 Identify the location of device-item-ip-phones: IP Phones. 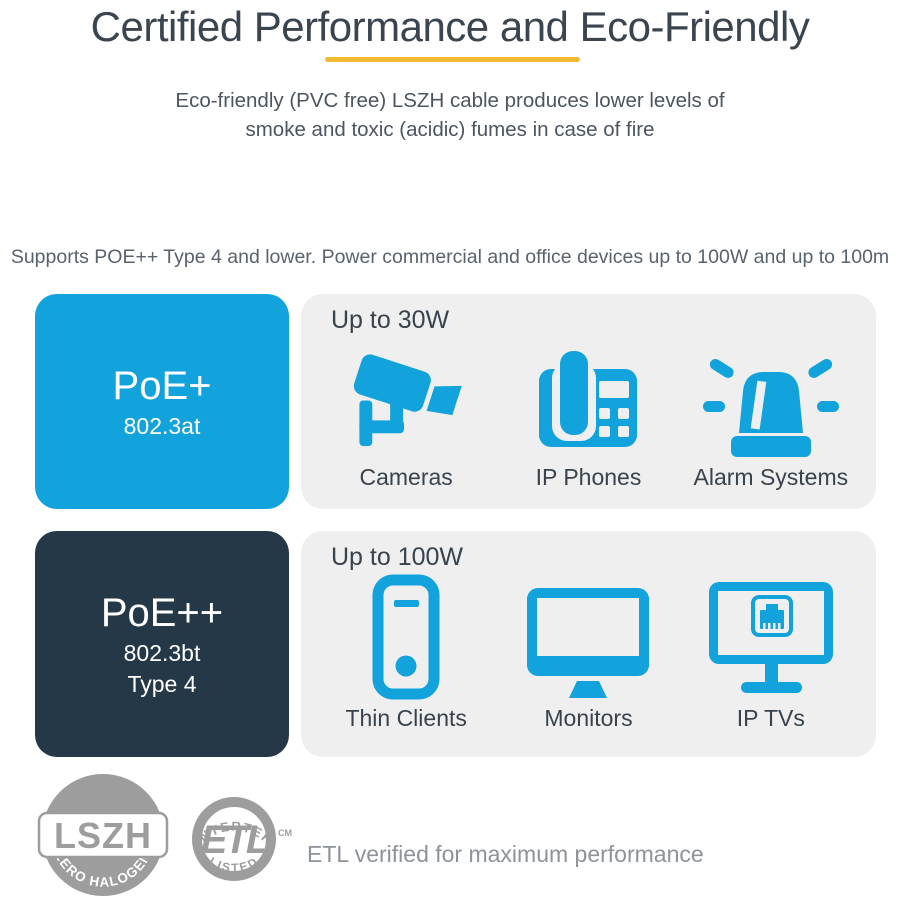
(588, 414).